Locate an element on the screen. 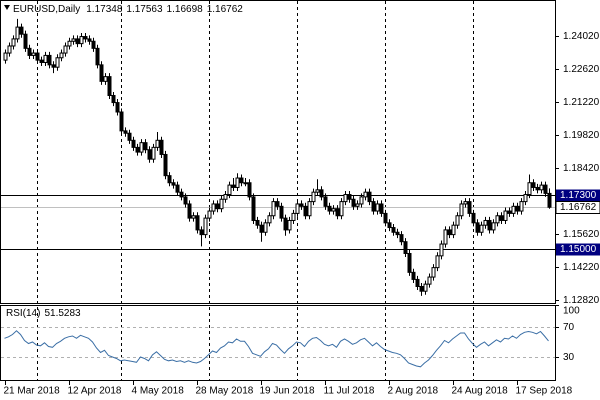  indicator-last-value: 51.5283 is located at coordinates (62, 313).